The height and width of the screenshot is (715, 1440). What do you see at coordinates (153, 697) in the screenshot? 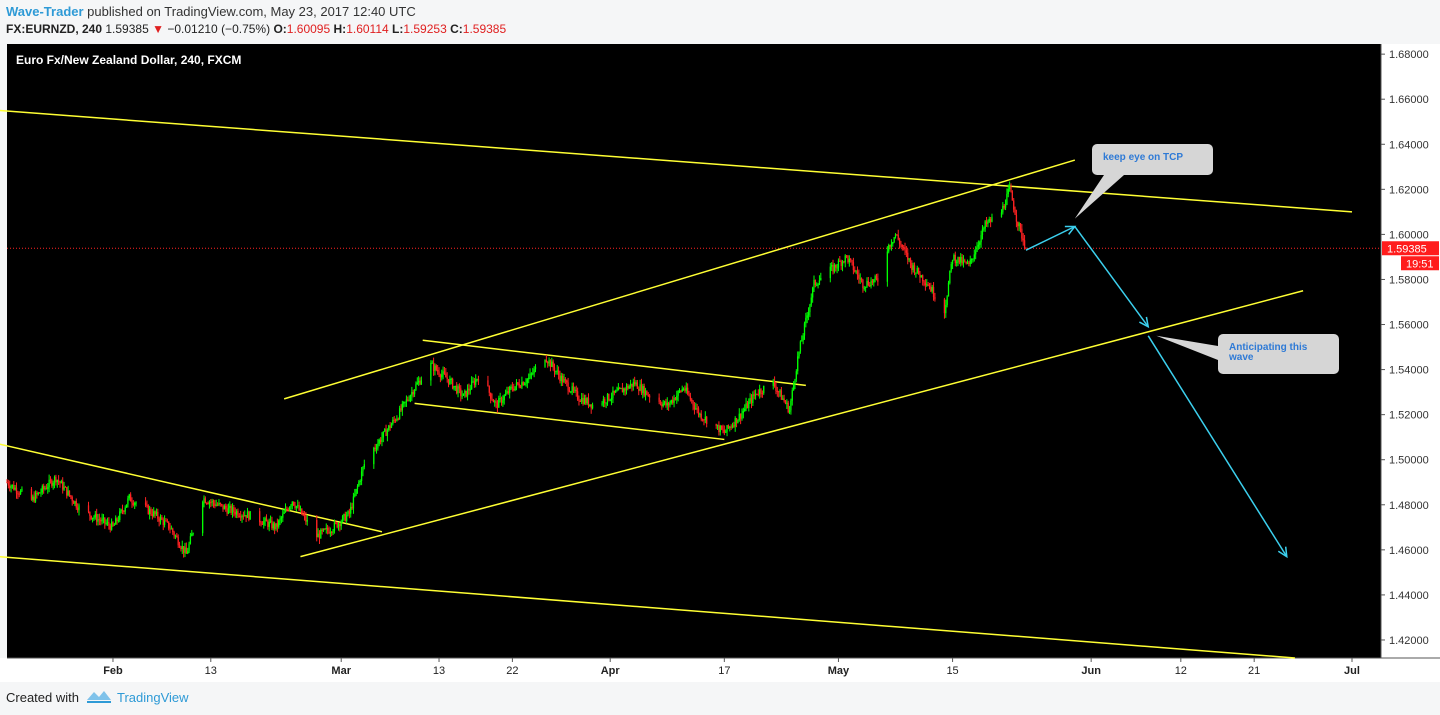
I see `tradingview-link: TradingView` at bounding box center [153, 697].